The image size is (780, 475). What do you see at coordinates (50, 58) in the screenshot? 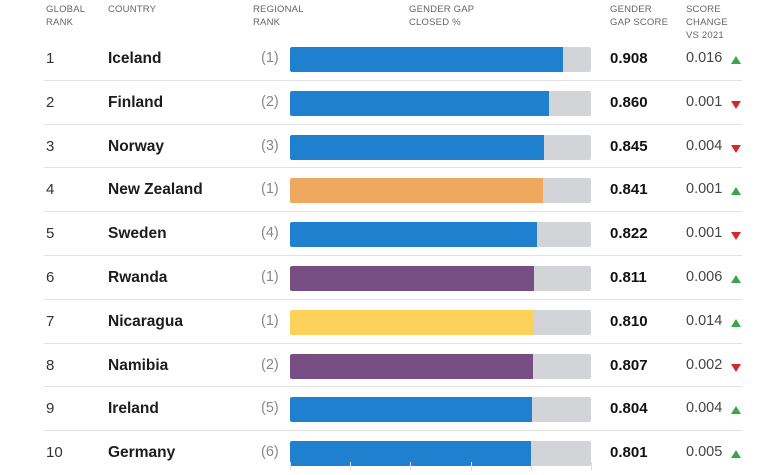
I see `global-rank: 1` at bounding box center [50, 58].